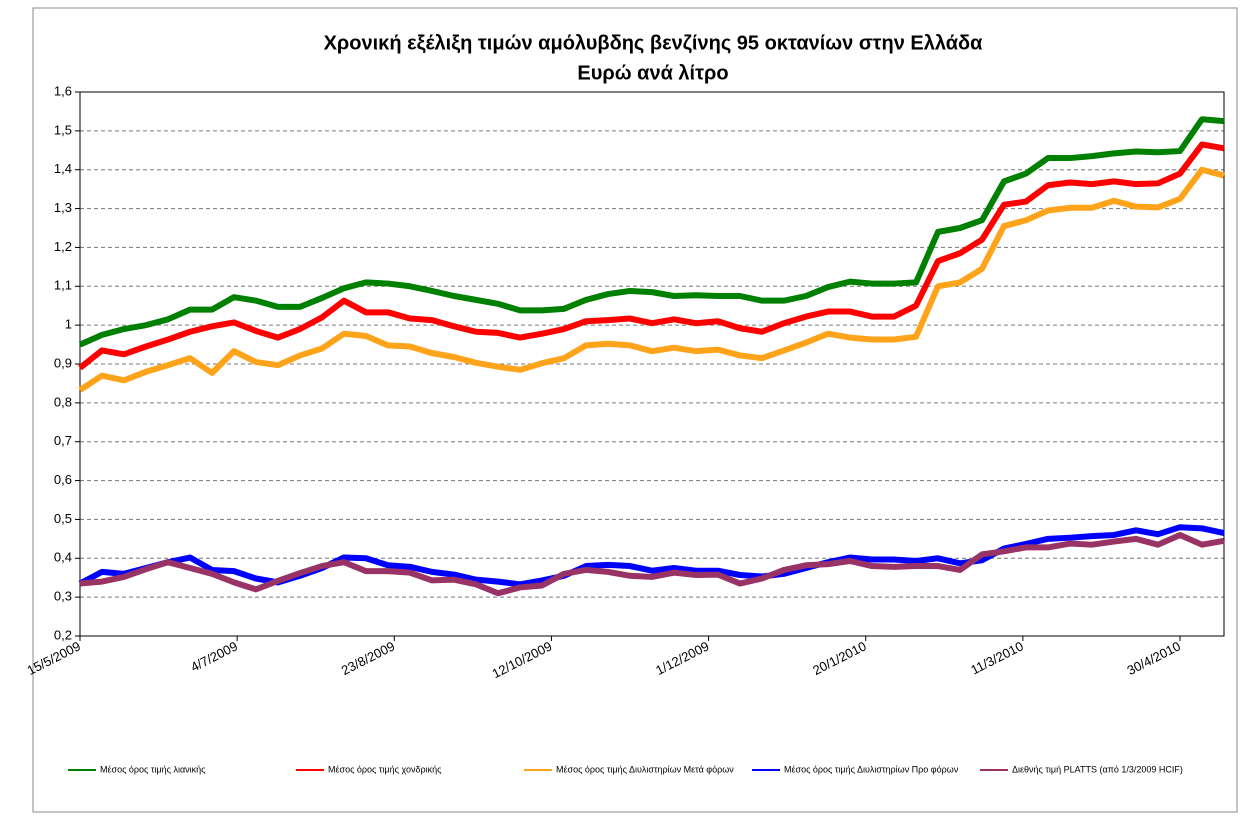 This screenshot has height=818, width=1246. I want to click on y-tick-label: 0,5, so click(63, 518).